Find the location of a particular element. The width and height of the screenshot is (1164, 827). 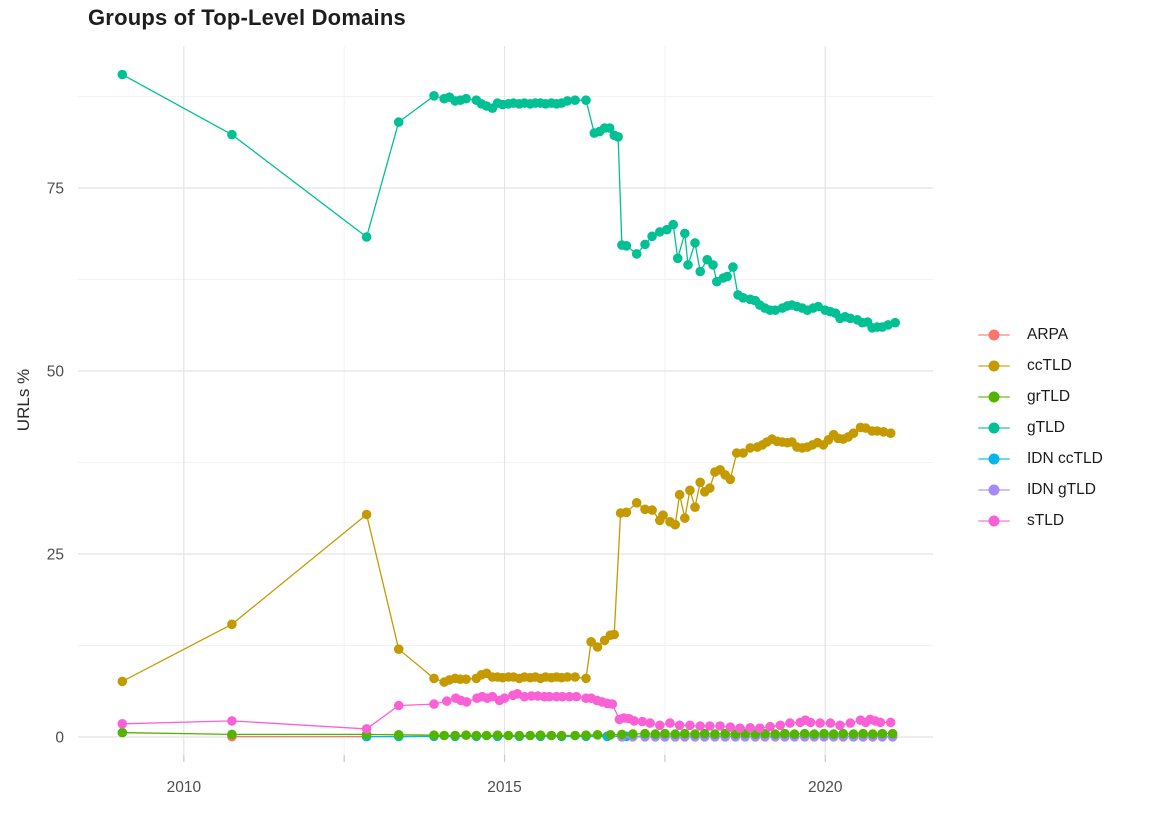

legend: ARPA ccTLD grTLD gTLD IDN ccTLD IDN gTLD sTLD is located at coordinates (1040, 427).